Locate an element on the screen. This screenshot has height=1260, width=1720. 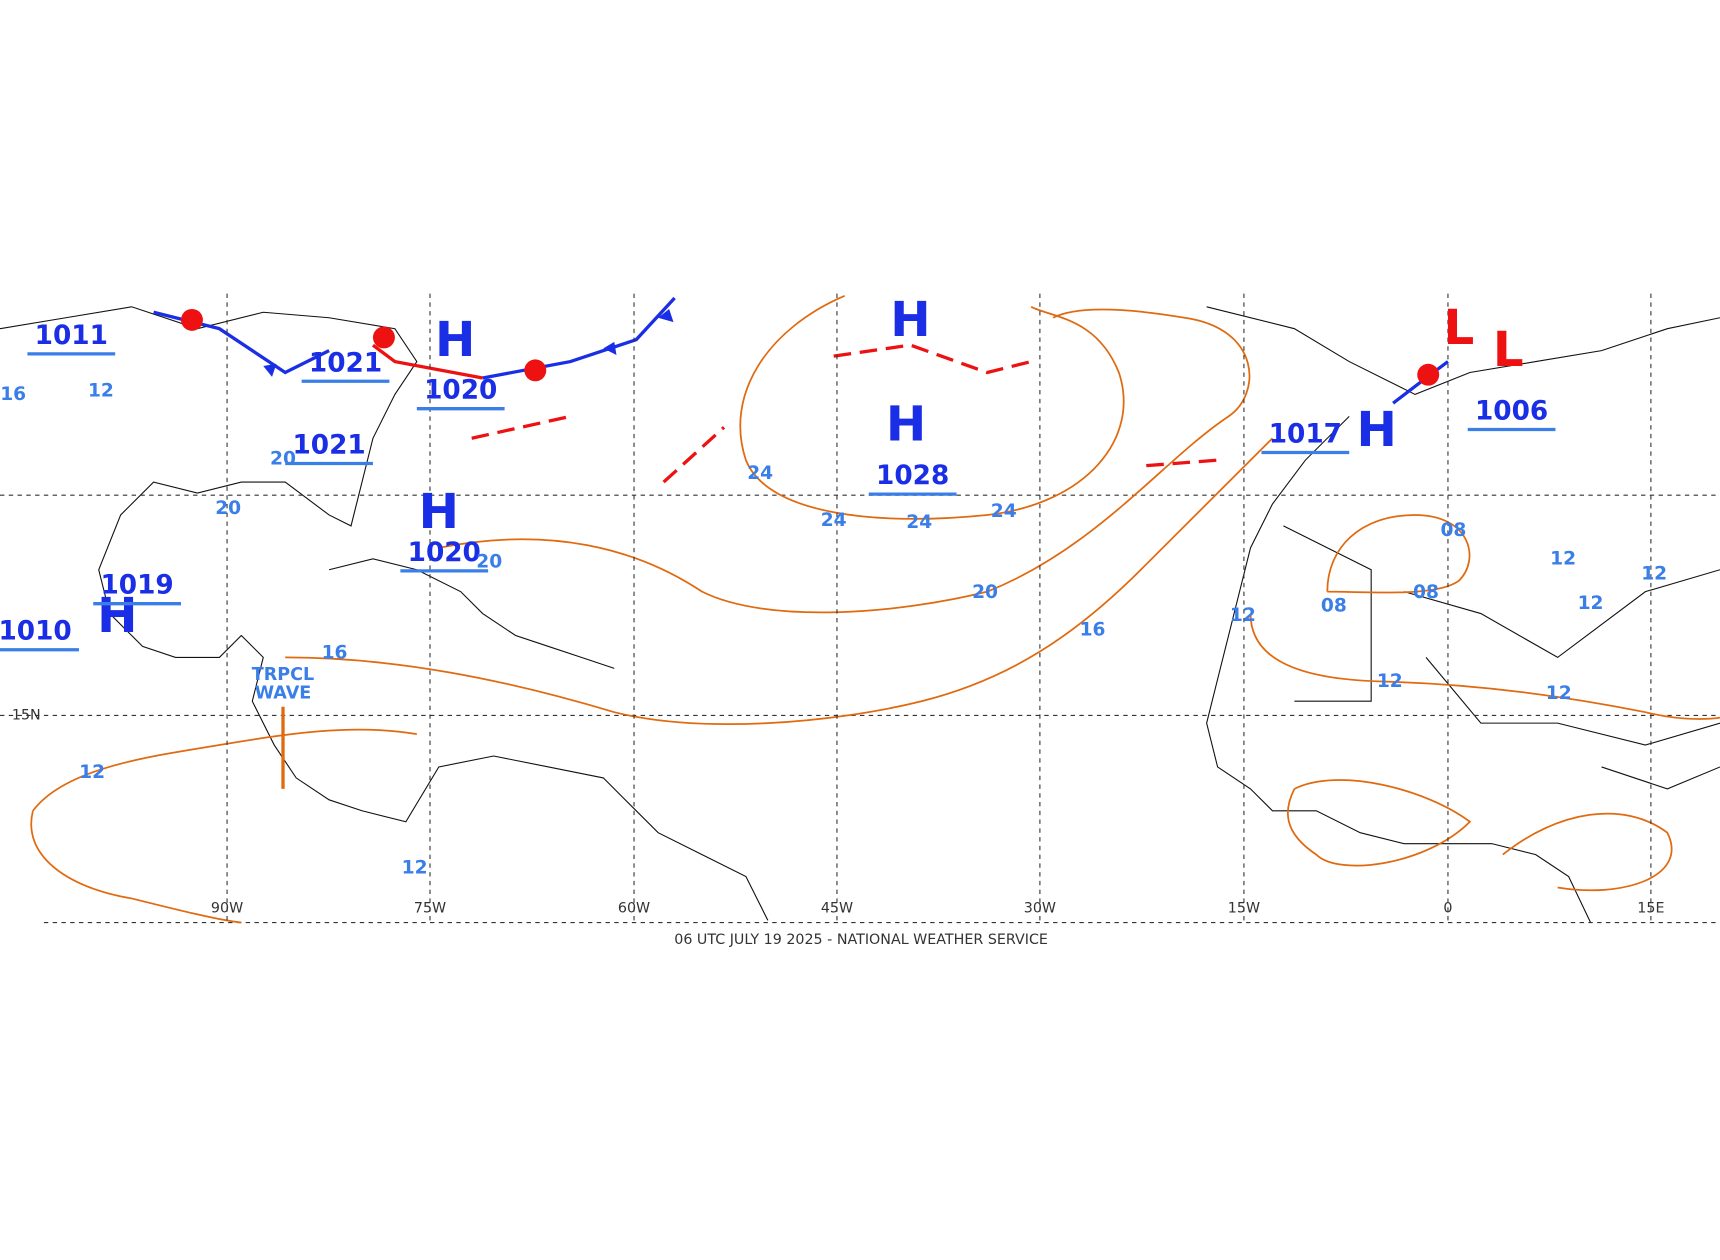
pressure-value: 1006 is located at coordinates (1511, 411).